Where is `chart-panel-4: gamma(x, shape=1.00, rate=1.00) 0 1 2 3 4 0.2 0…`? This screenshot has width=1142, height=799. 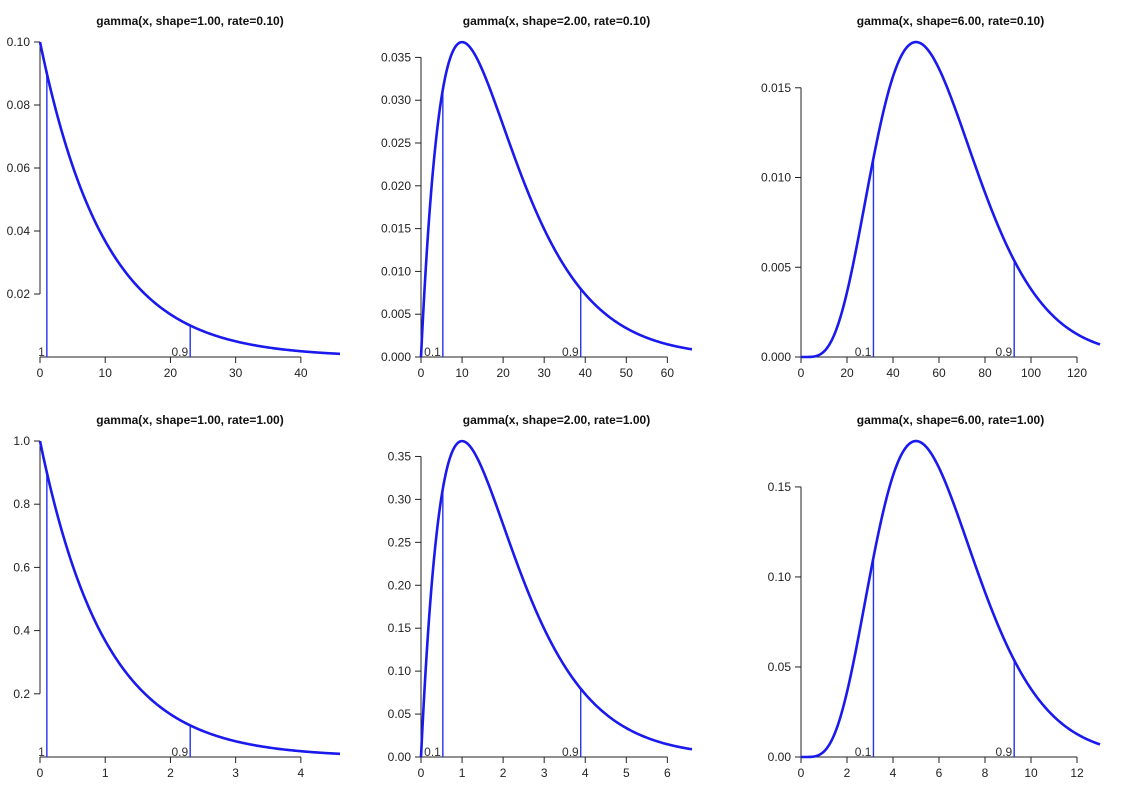 chart-panel-4: gamma(x, shape=1.00, rate=1.00) 0 1 2 3 4 0.2 0… is located at coordinates (177, 596).